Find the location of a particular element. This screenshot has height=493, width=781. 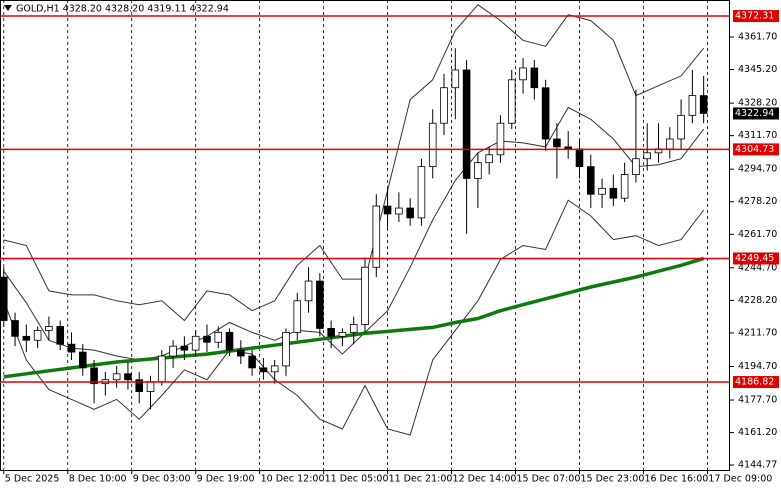

level-label: 4304.73 is located at coordinates (754, 149).